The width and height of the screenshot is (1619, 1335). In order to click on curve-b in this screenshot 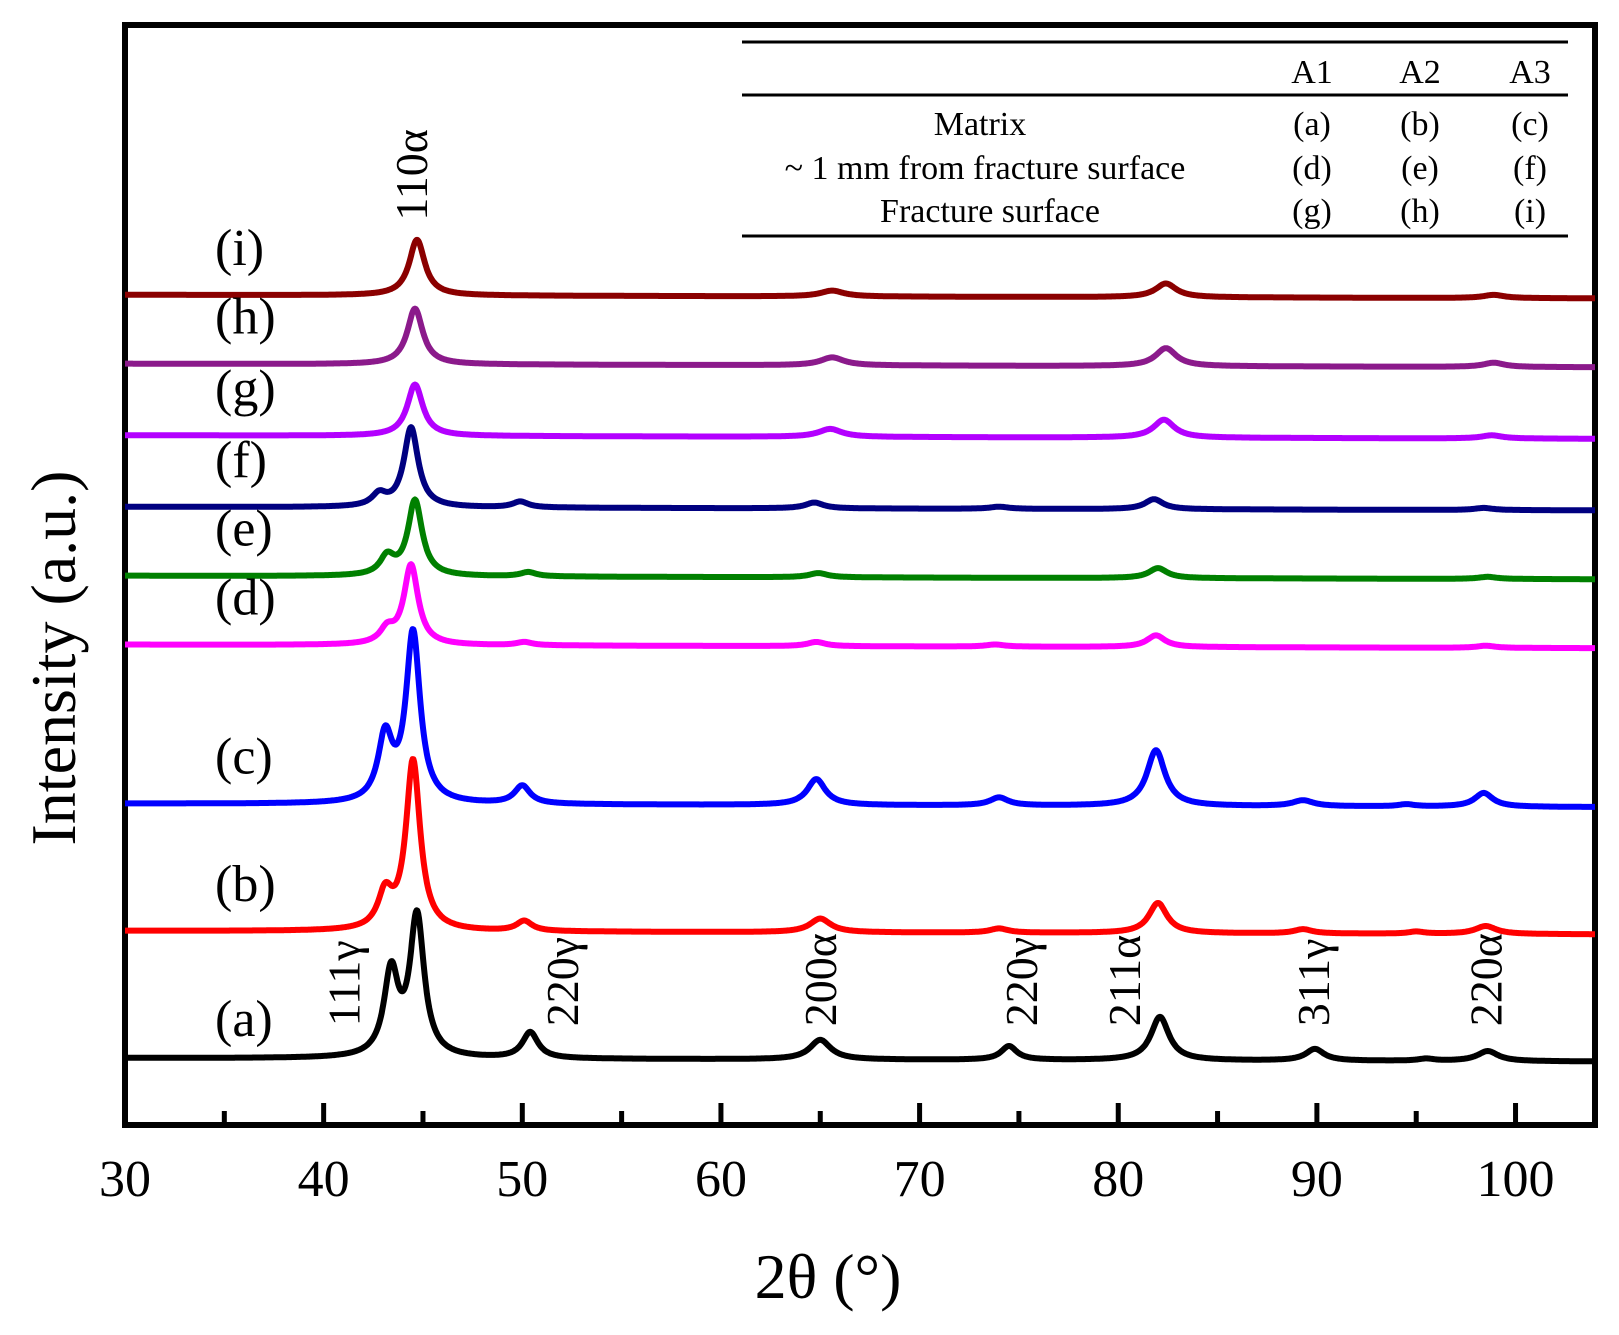, I will do `click(860, 847)`.